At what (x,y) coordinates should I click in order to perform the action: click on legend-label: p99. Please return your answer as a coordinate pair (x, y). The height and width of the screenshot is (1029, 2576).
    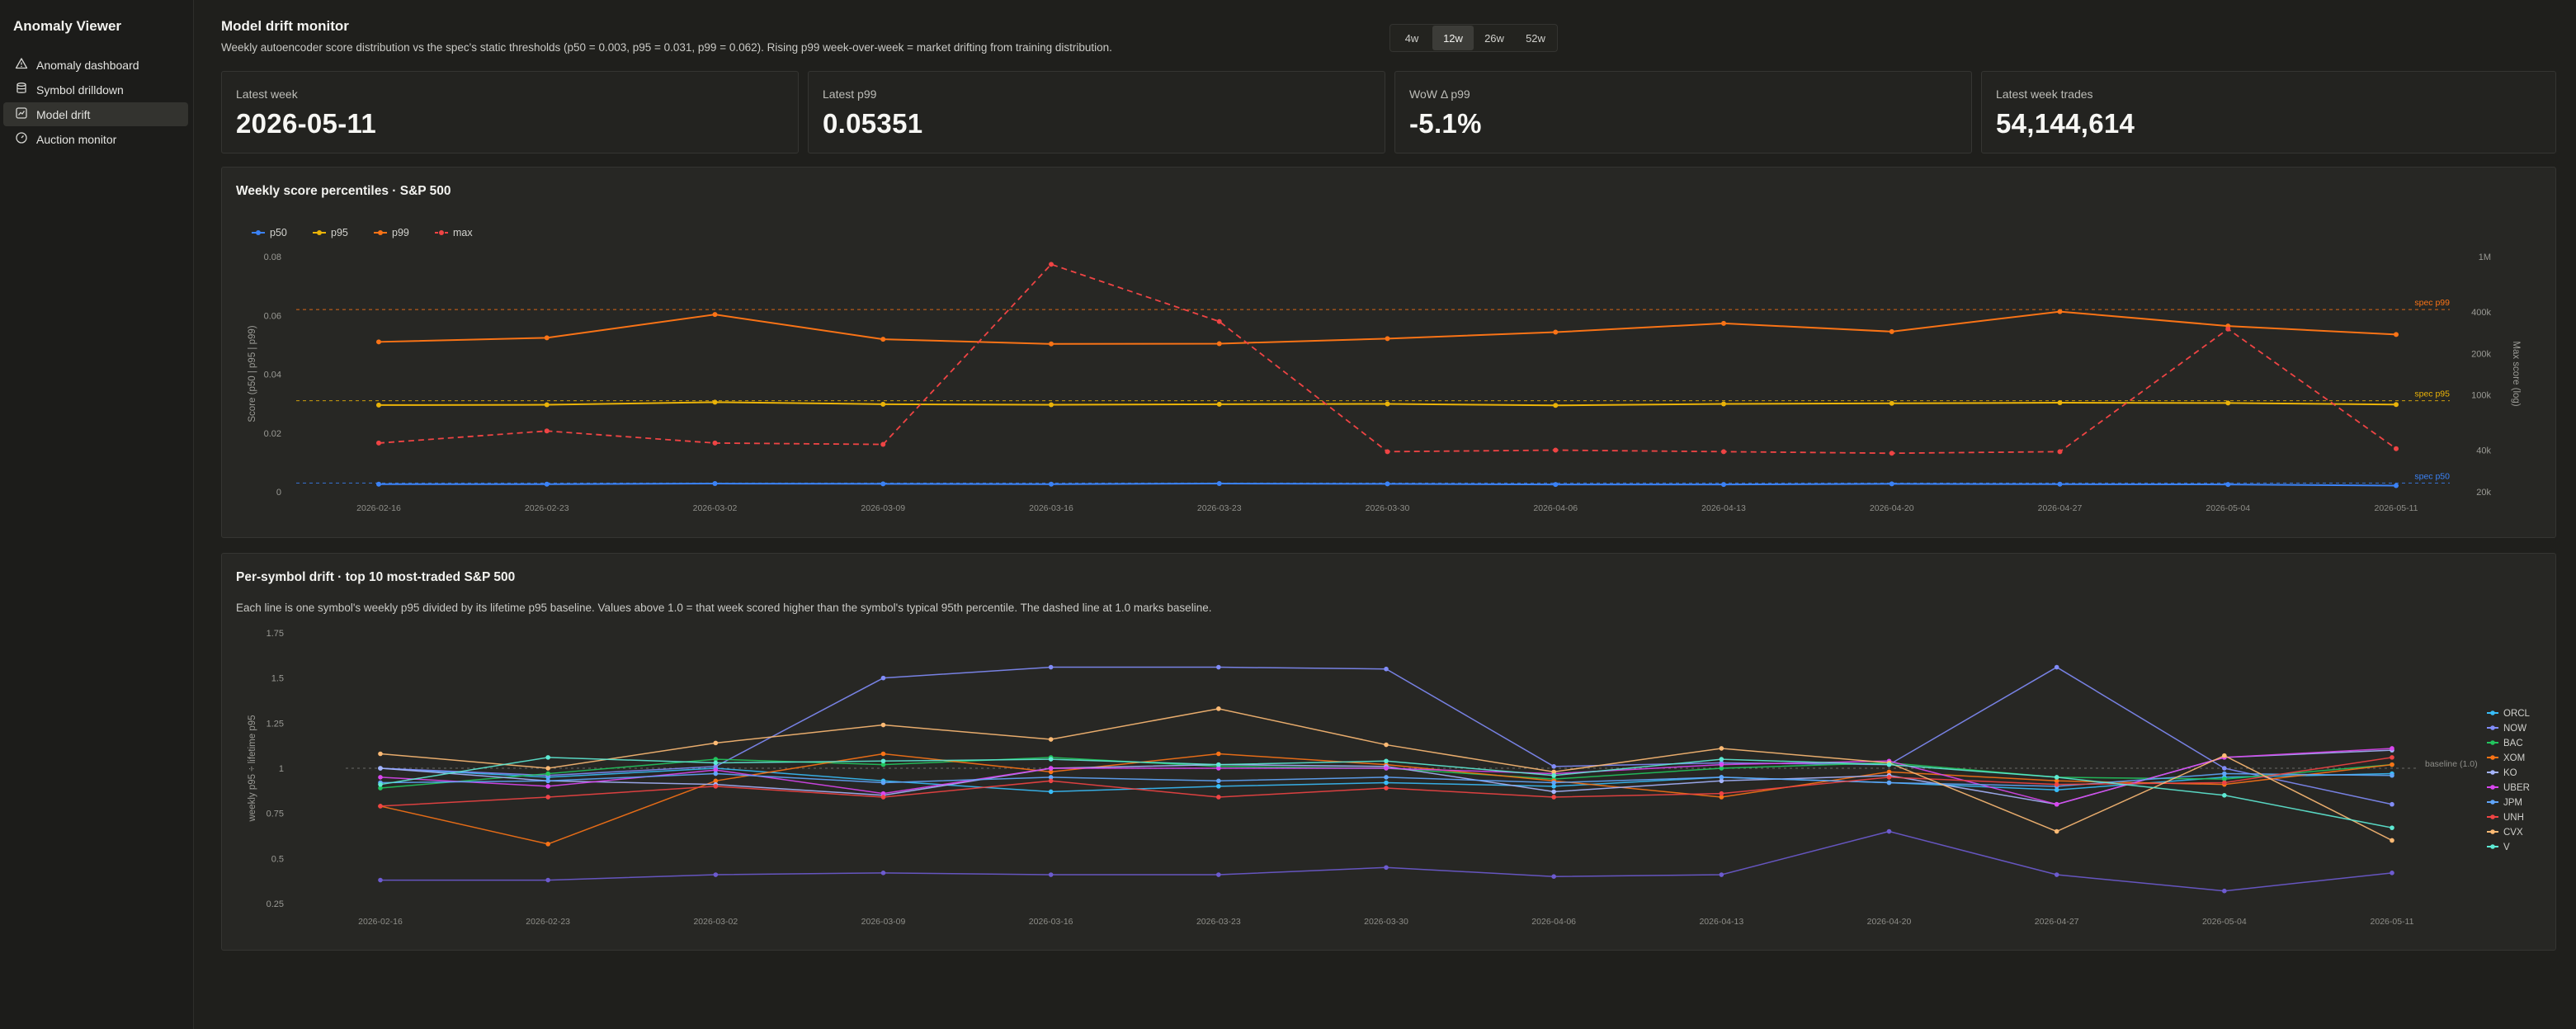
    Looking at the image, I should click on (400, 233).